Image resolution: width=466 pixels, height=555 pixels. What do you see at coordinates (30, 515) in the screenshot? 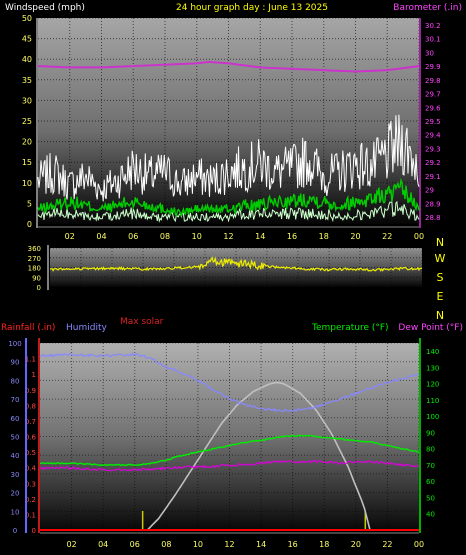
I see `rain-tick-label: 0.1` at bounding box center [30, 515].